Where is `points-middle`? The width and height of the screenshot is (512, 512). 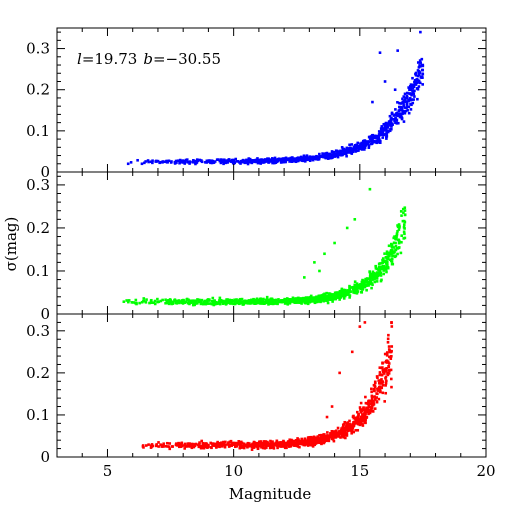
points-middle is located at coordinates (264, 247).